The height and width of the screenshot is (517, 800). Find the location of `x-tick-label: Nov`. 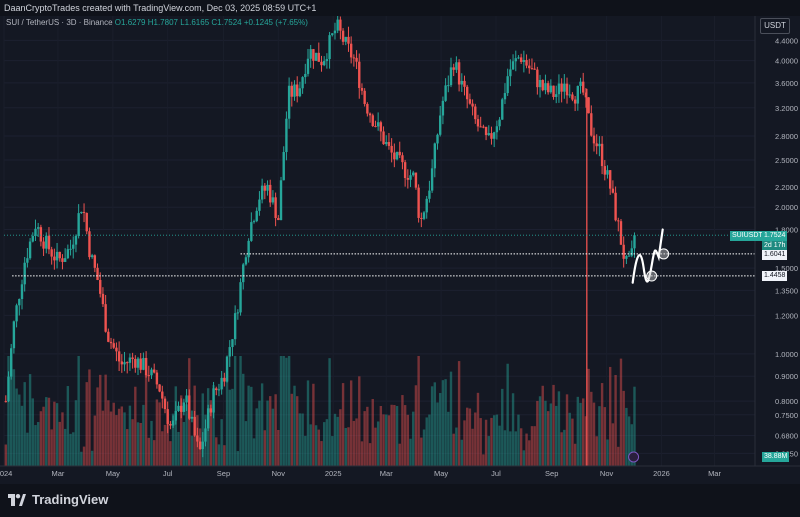

x-tick-label: Nov is located at coordinates (607, 473).